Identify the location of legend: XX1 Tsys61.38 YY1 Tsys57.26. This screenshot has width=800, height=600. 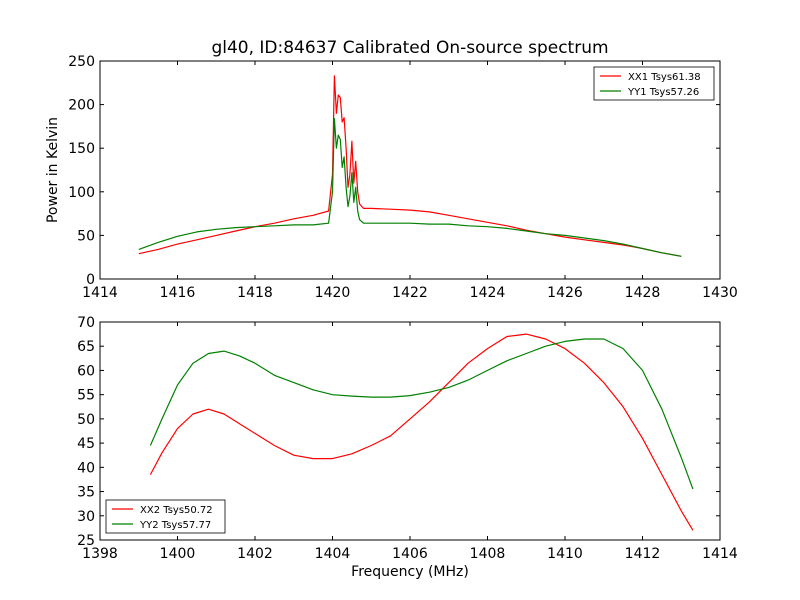
(654, 83).